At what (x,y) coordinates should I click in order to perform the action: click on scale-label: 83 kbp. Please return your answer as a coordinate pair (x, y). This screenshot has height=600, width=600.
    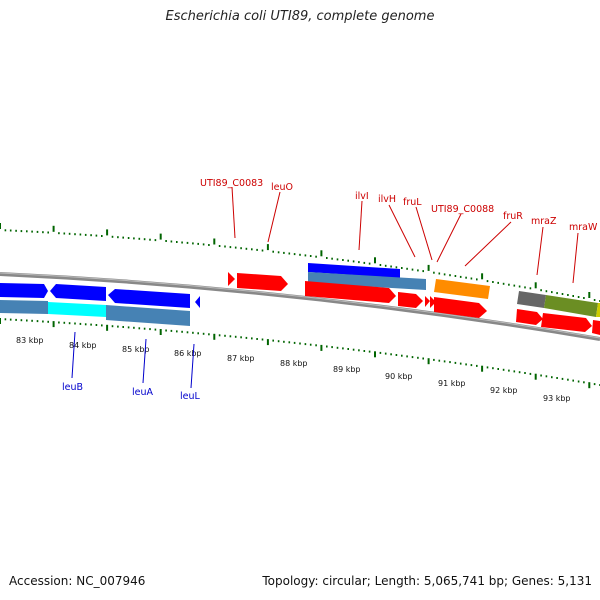
    Looking at the image, I should click on (30, 340).